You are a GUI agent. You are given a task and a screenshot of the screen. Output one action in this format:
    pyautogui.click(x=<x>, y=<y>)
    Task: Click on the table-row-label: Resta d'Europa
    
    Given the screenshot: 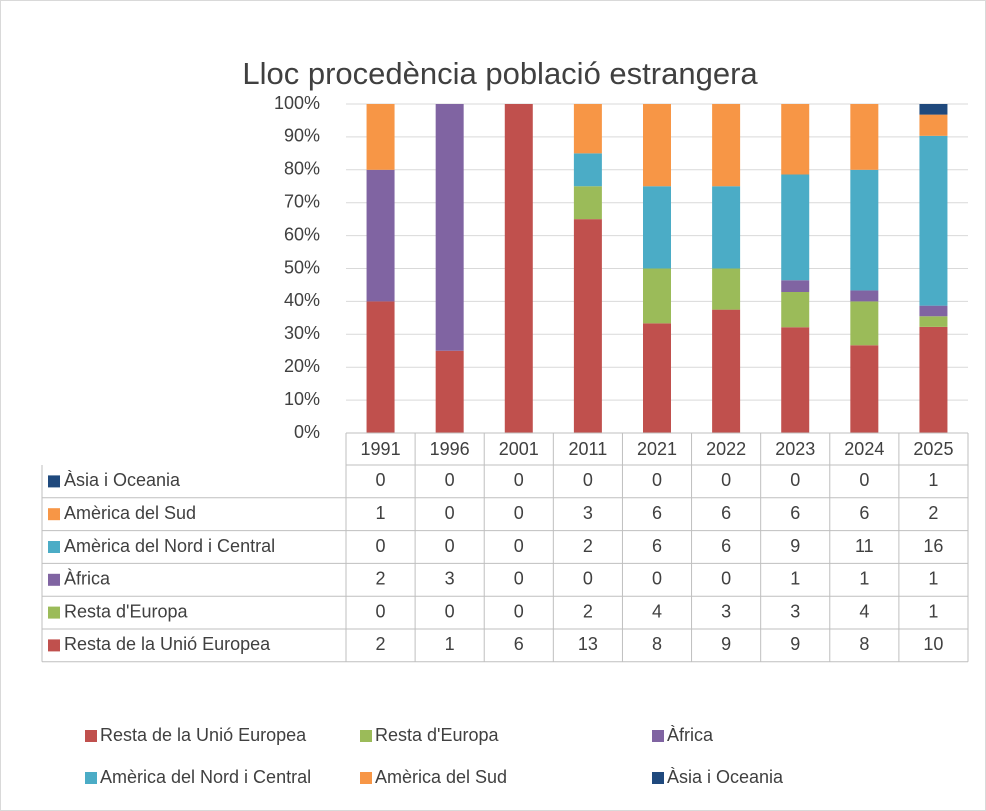 What is the action you would take?
    pyautogui.click(x=126, y=611)
    